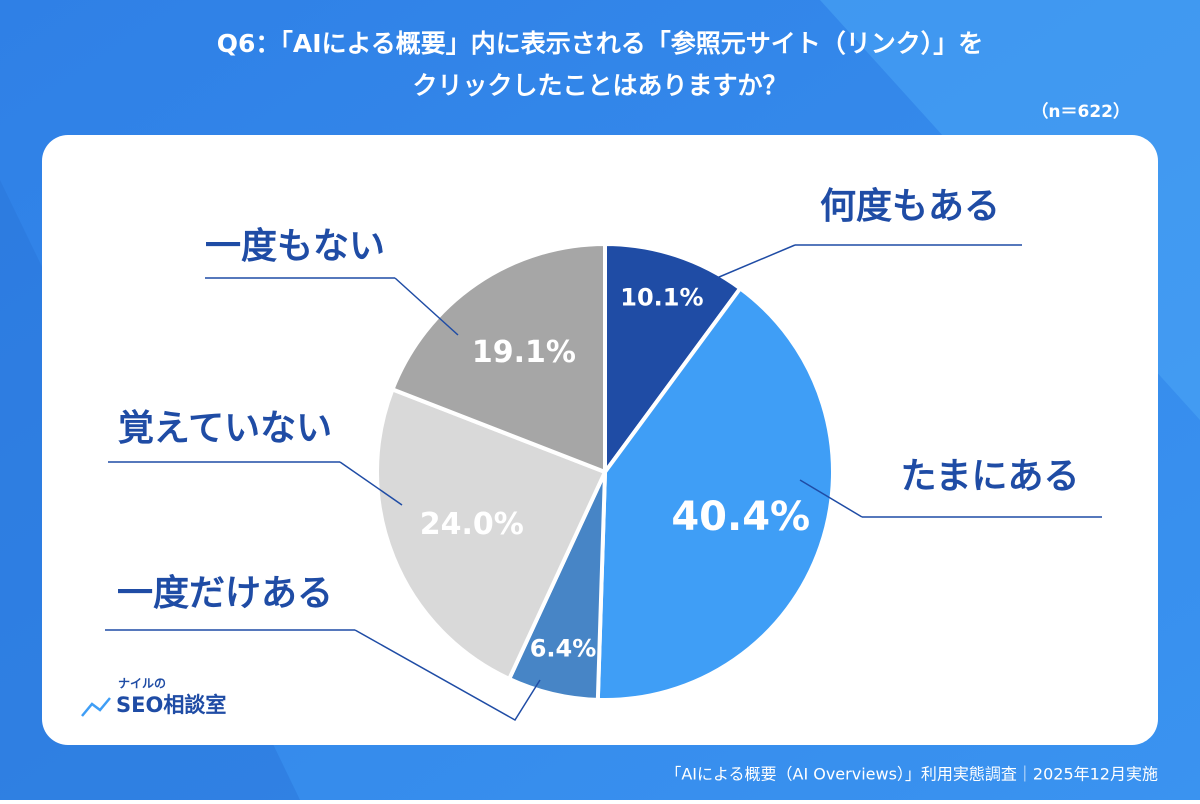  I want to click on logo-icon, so click(96, 707).